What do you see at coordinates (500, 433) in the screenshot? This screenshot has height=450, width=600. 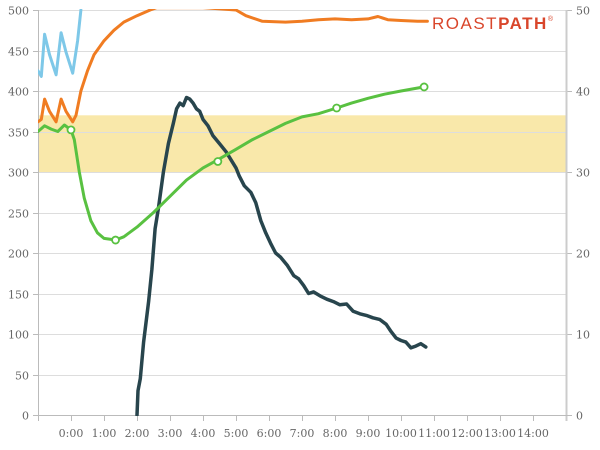 I see `x-axis-label: 13:00` at bounding box center [500, 433].